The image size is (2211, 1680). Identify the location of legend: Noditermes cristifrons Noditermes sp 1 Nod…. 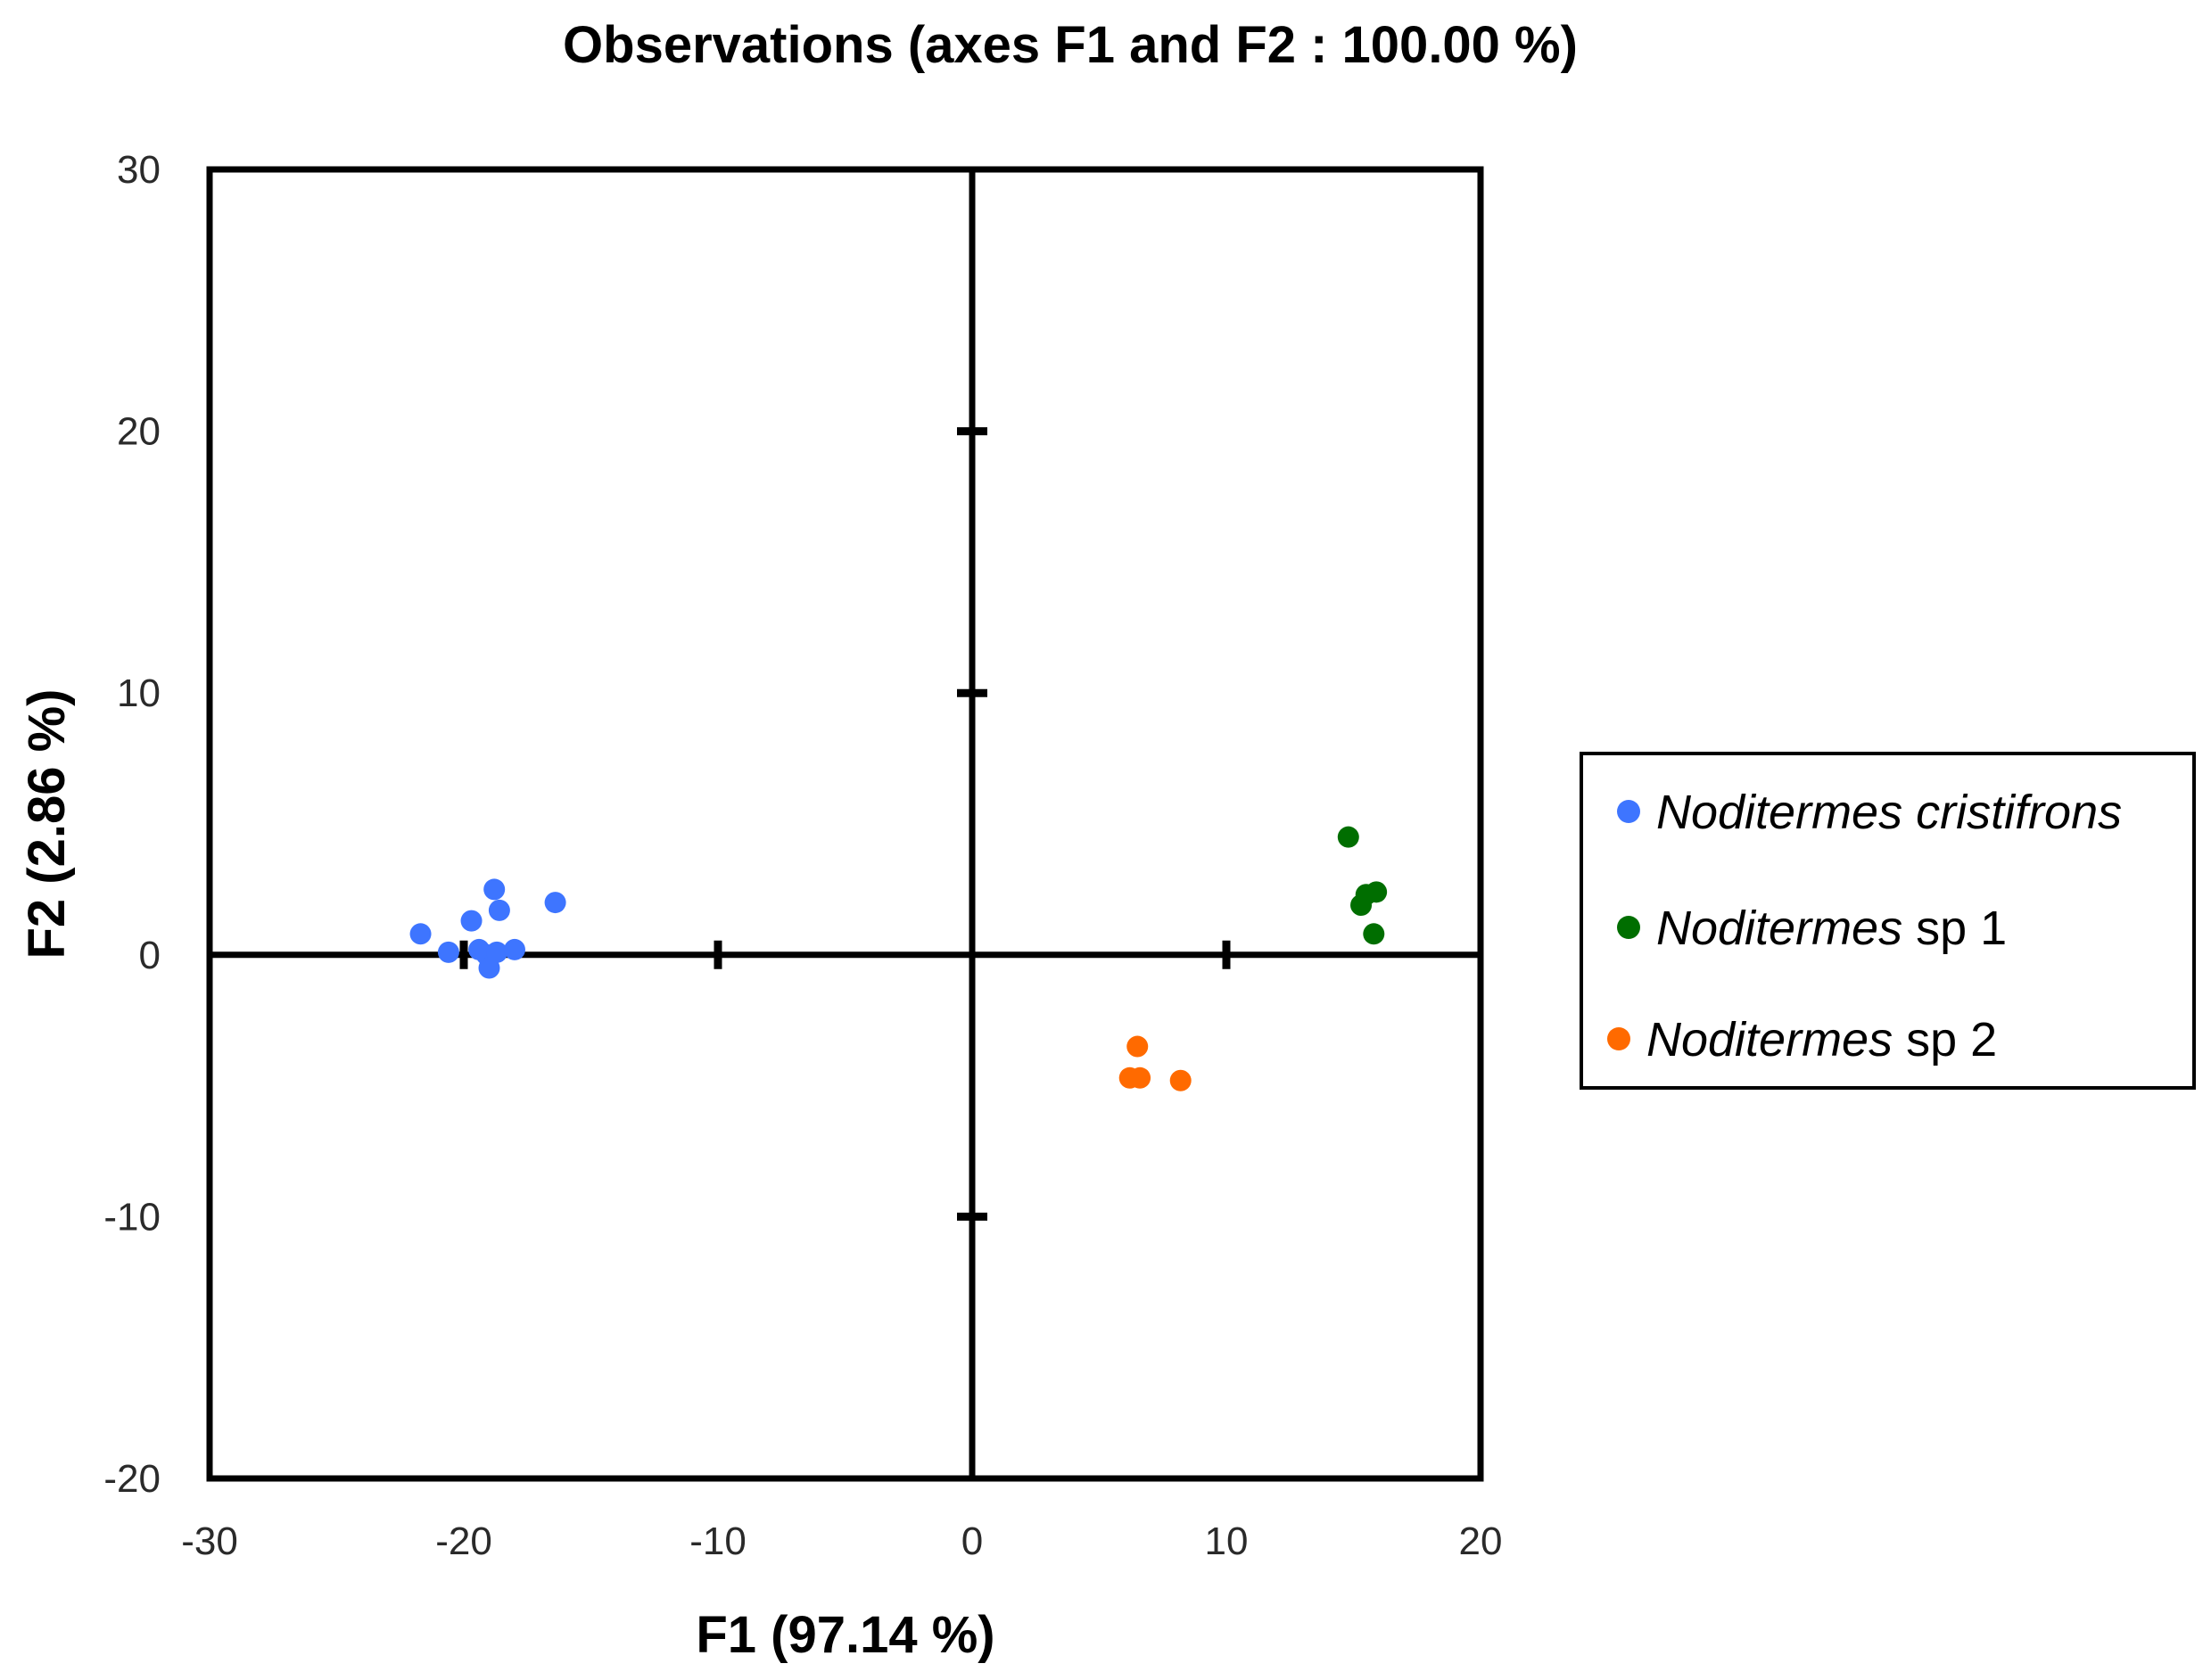
(1888, 921).